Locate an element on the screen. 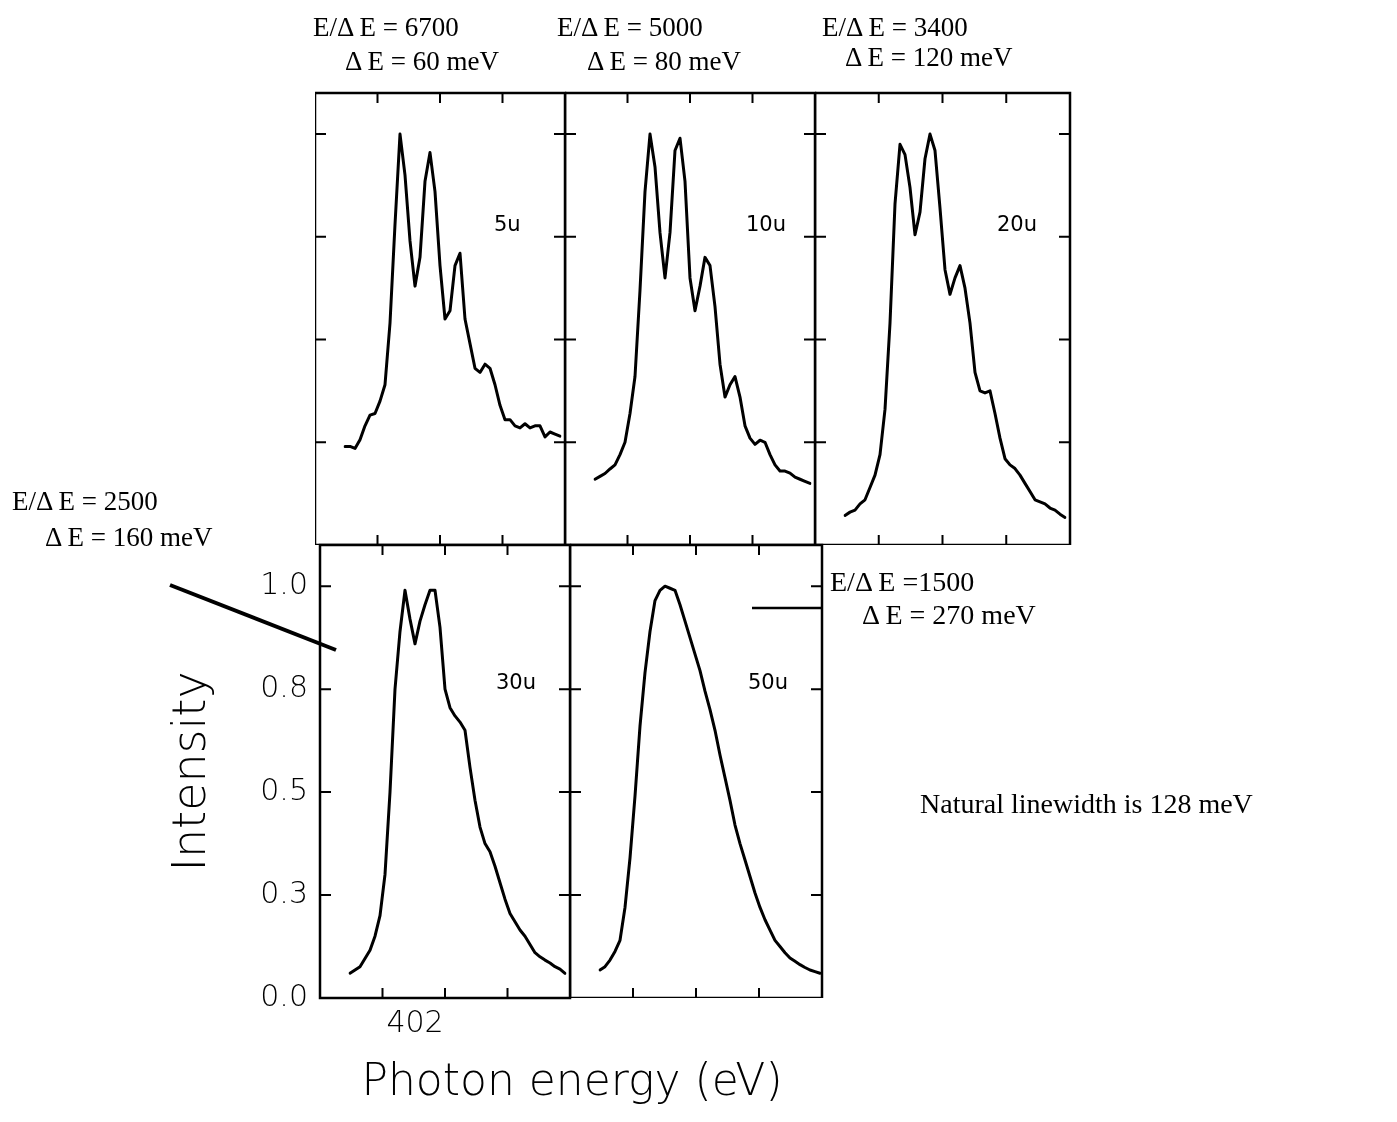 This screenshot has height=1122, width=1397. chart-subtitle: Δ E = 60 meV is located at coordinates (422, 61).